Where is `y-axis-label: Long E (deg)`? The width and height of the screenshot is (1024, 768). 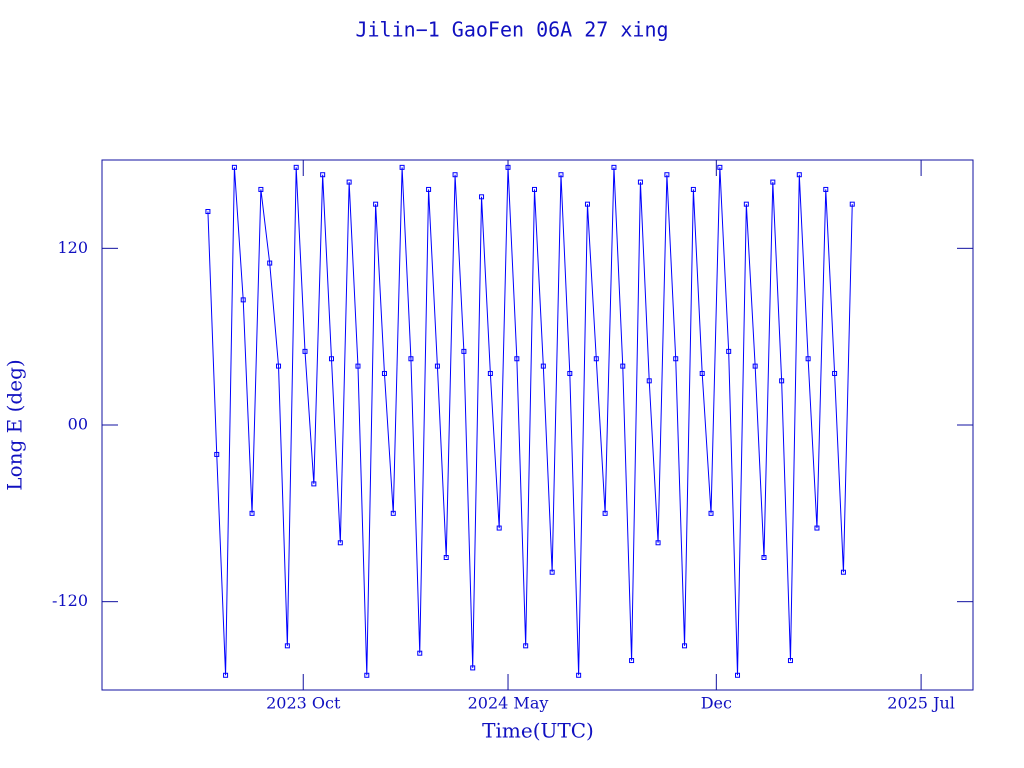 y-axis-label: Long E (deg) is located at coordinates (15, 424).